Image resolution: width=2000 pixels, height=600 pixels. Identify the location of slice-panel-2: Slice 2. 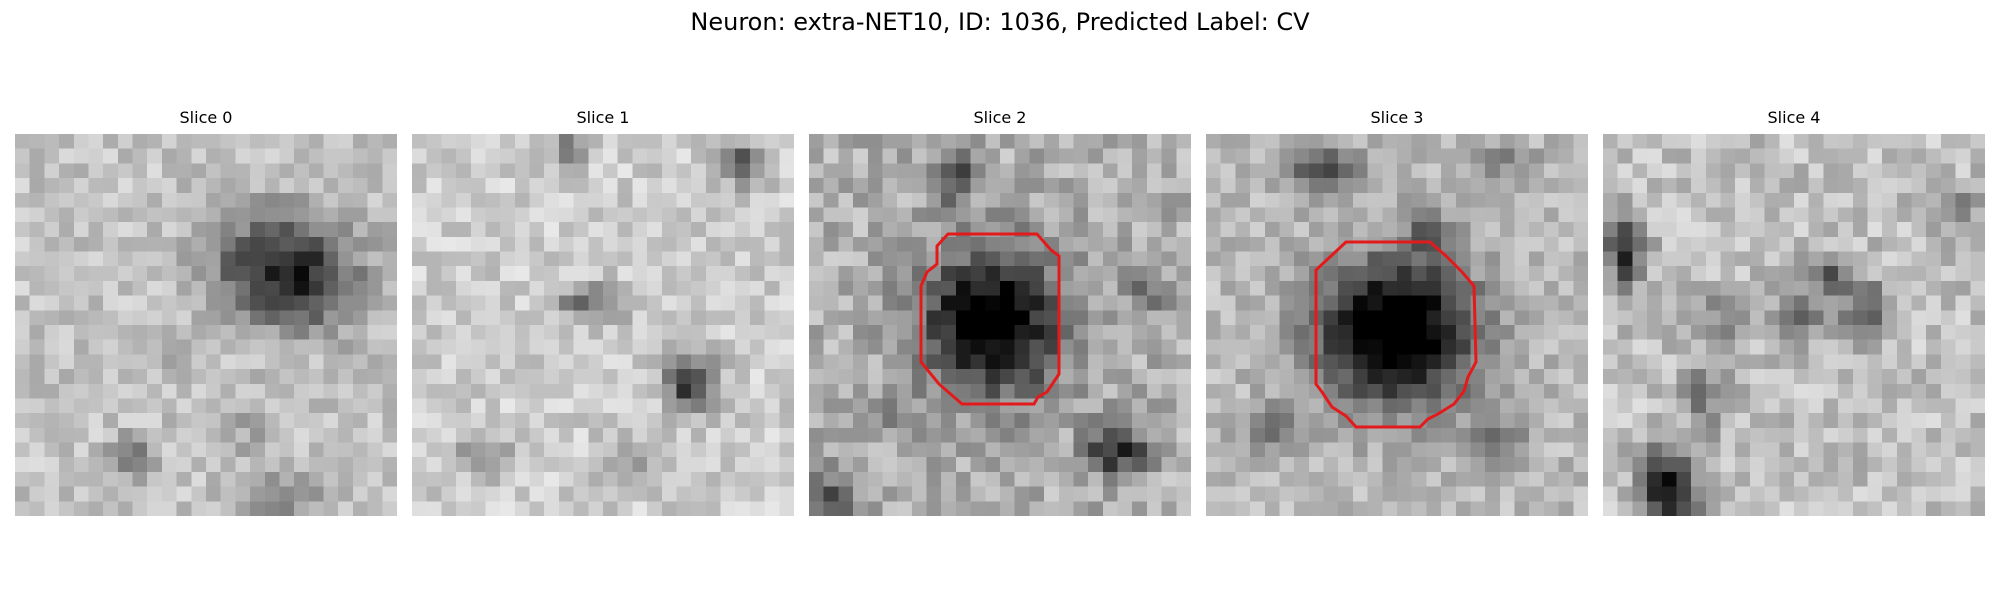
(1000, 312).